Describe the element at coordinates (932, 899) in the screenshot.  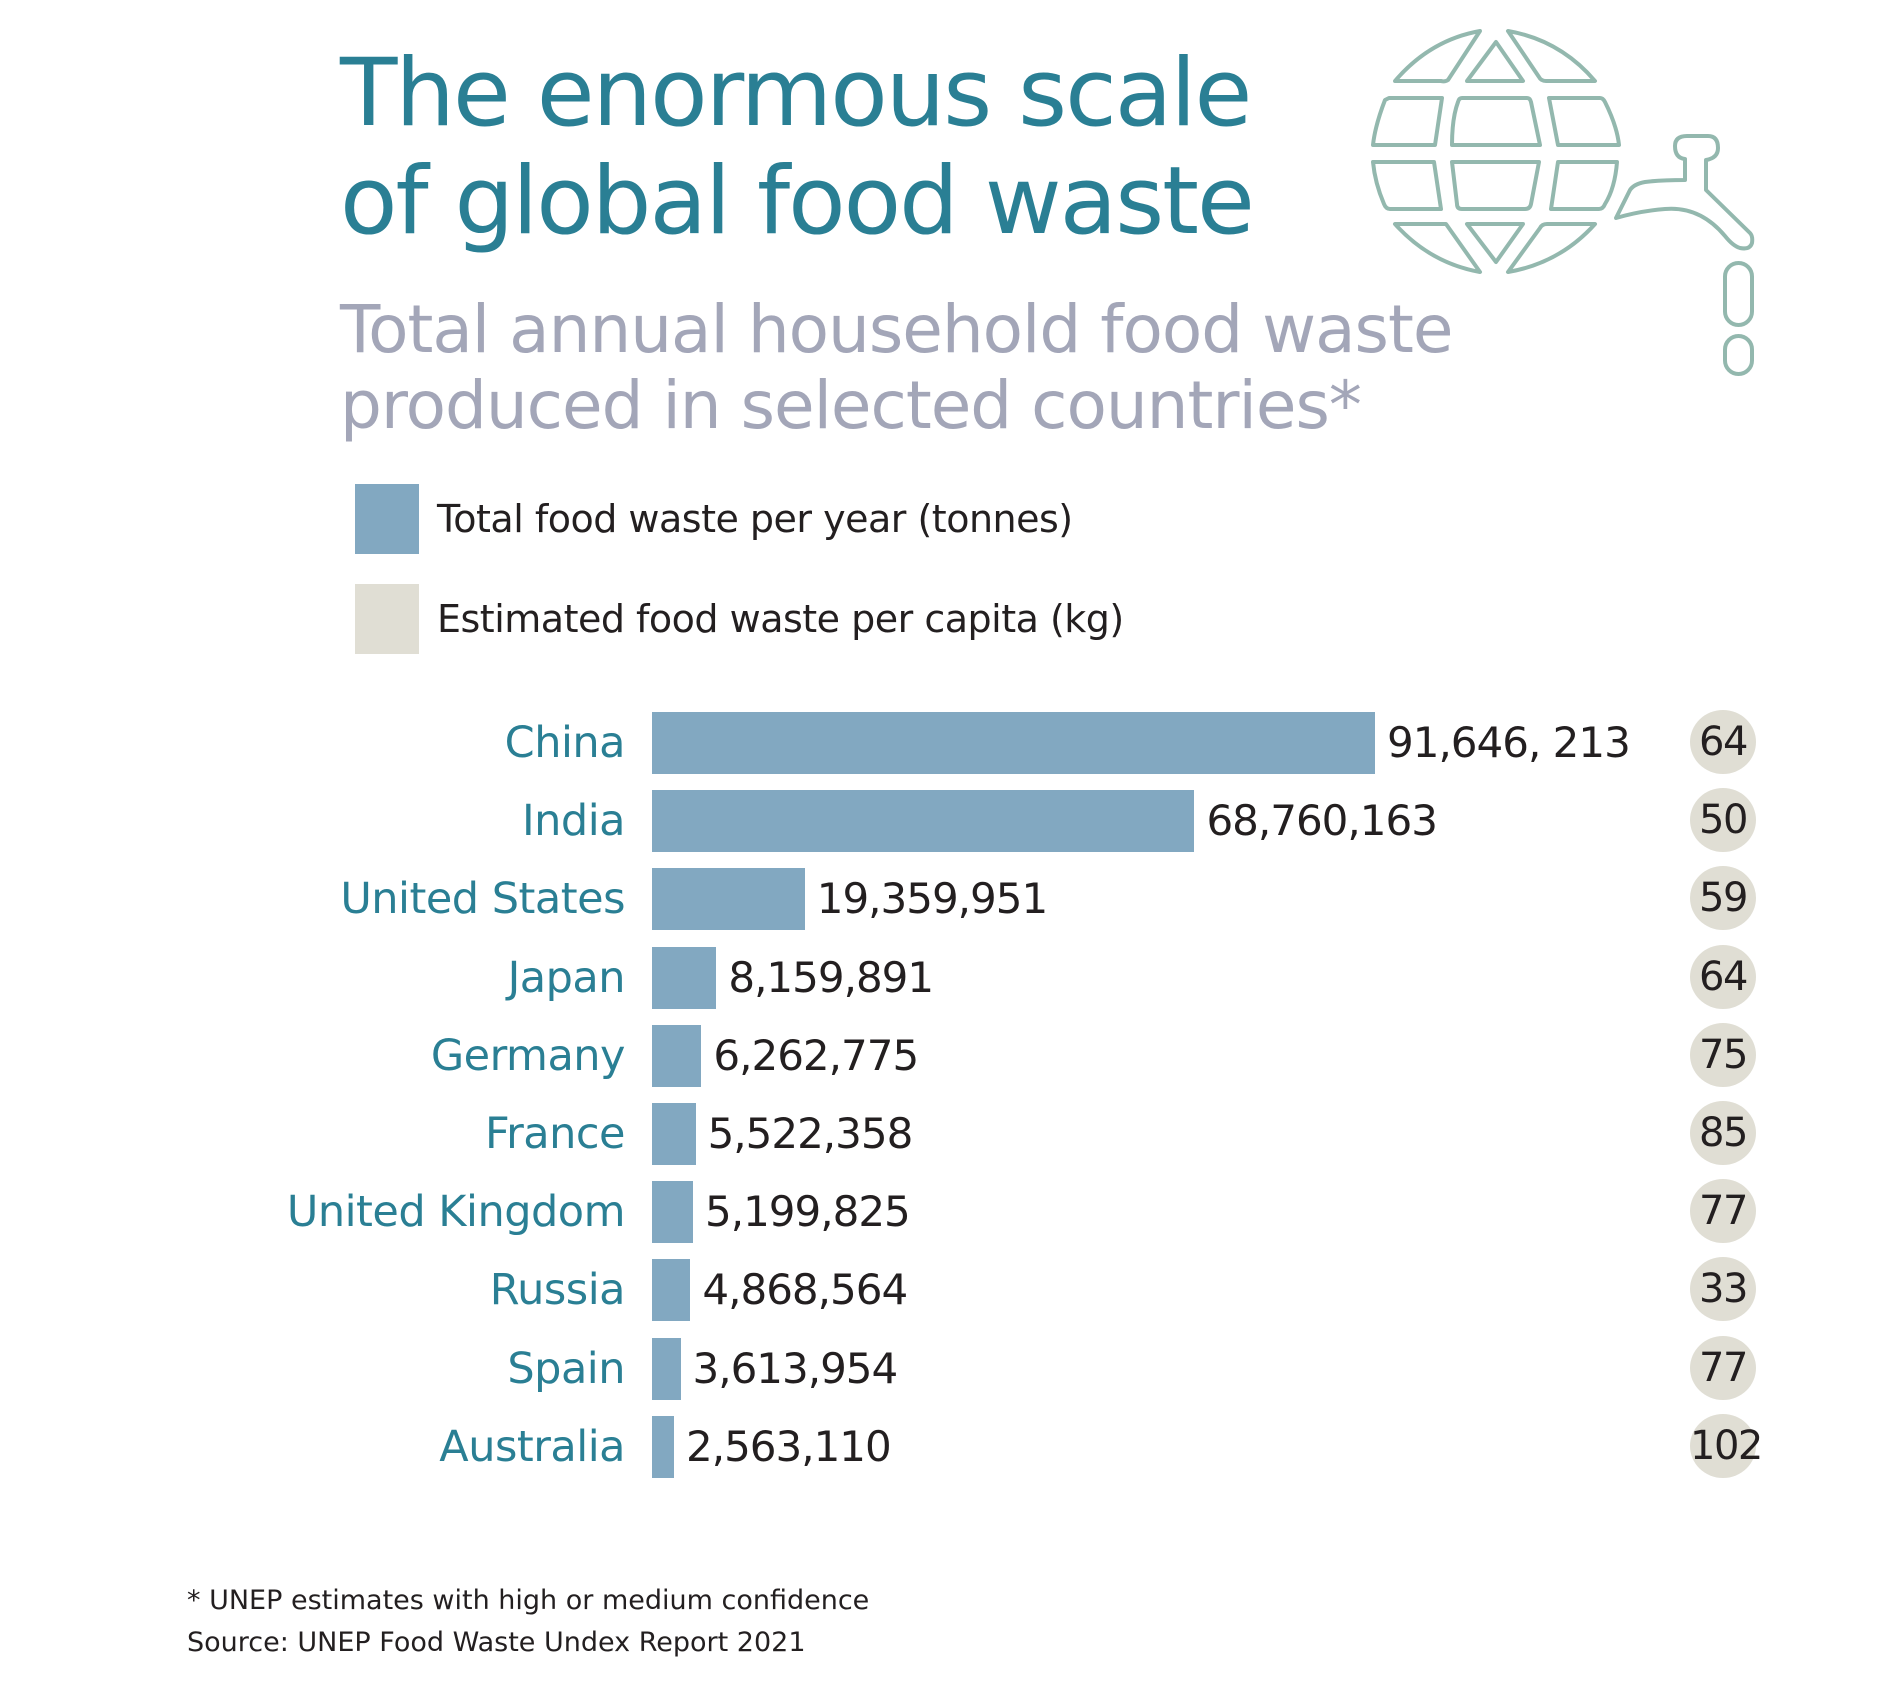
I see `bar-value-label: 19,359,951` at that location.